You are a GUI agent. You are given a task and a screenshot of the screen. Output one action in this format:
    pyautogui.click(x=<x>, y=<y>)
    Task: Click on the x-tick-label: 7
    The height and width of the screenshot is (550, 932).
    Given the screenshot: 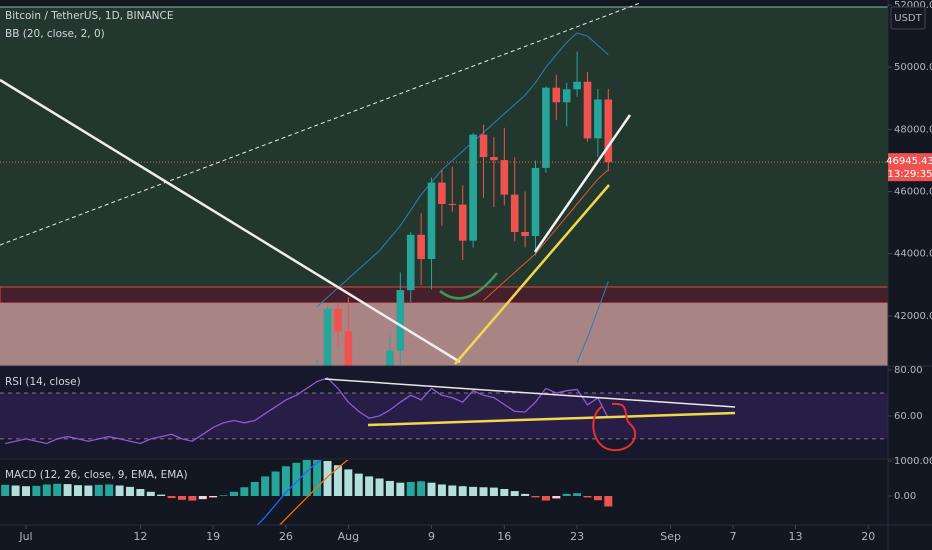 What is the action you would take?
    pyautogui.click(x=733, y=536)
    